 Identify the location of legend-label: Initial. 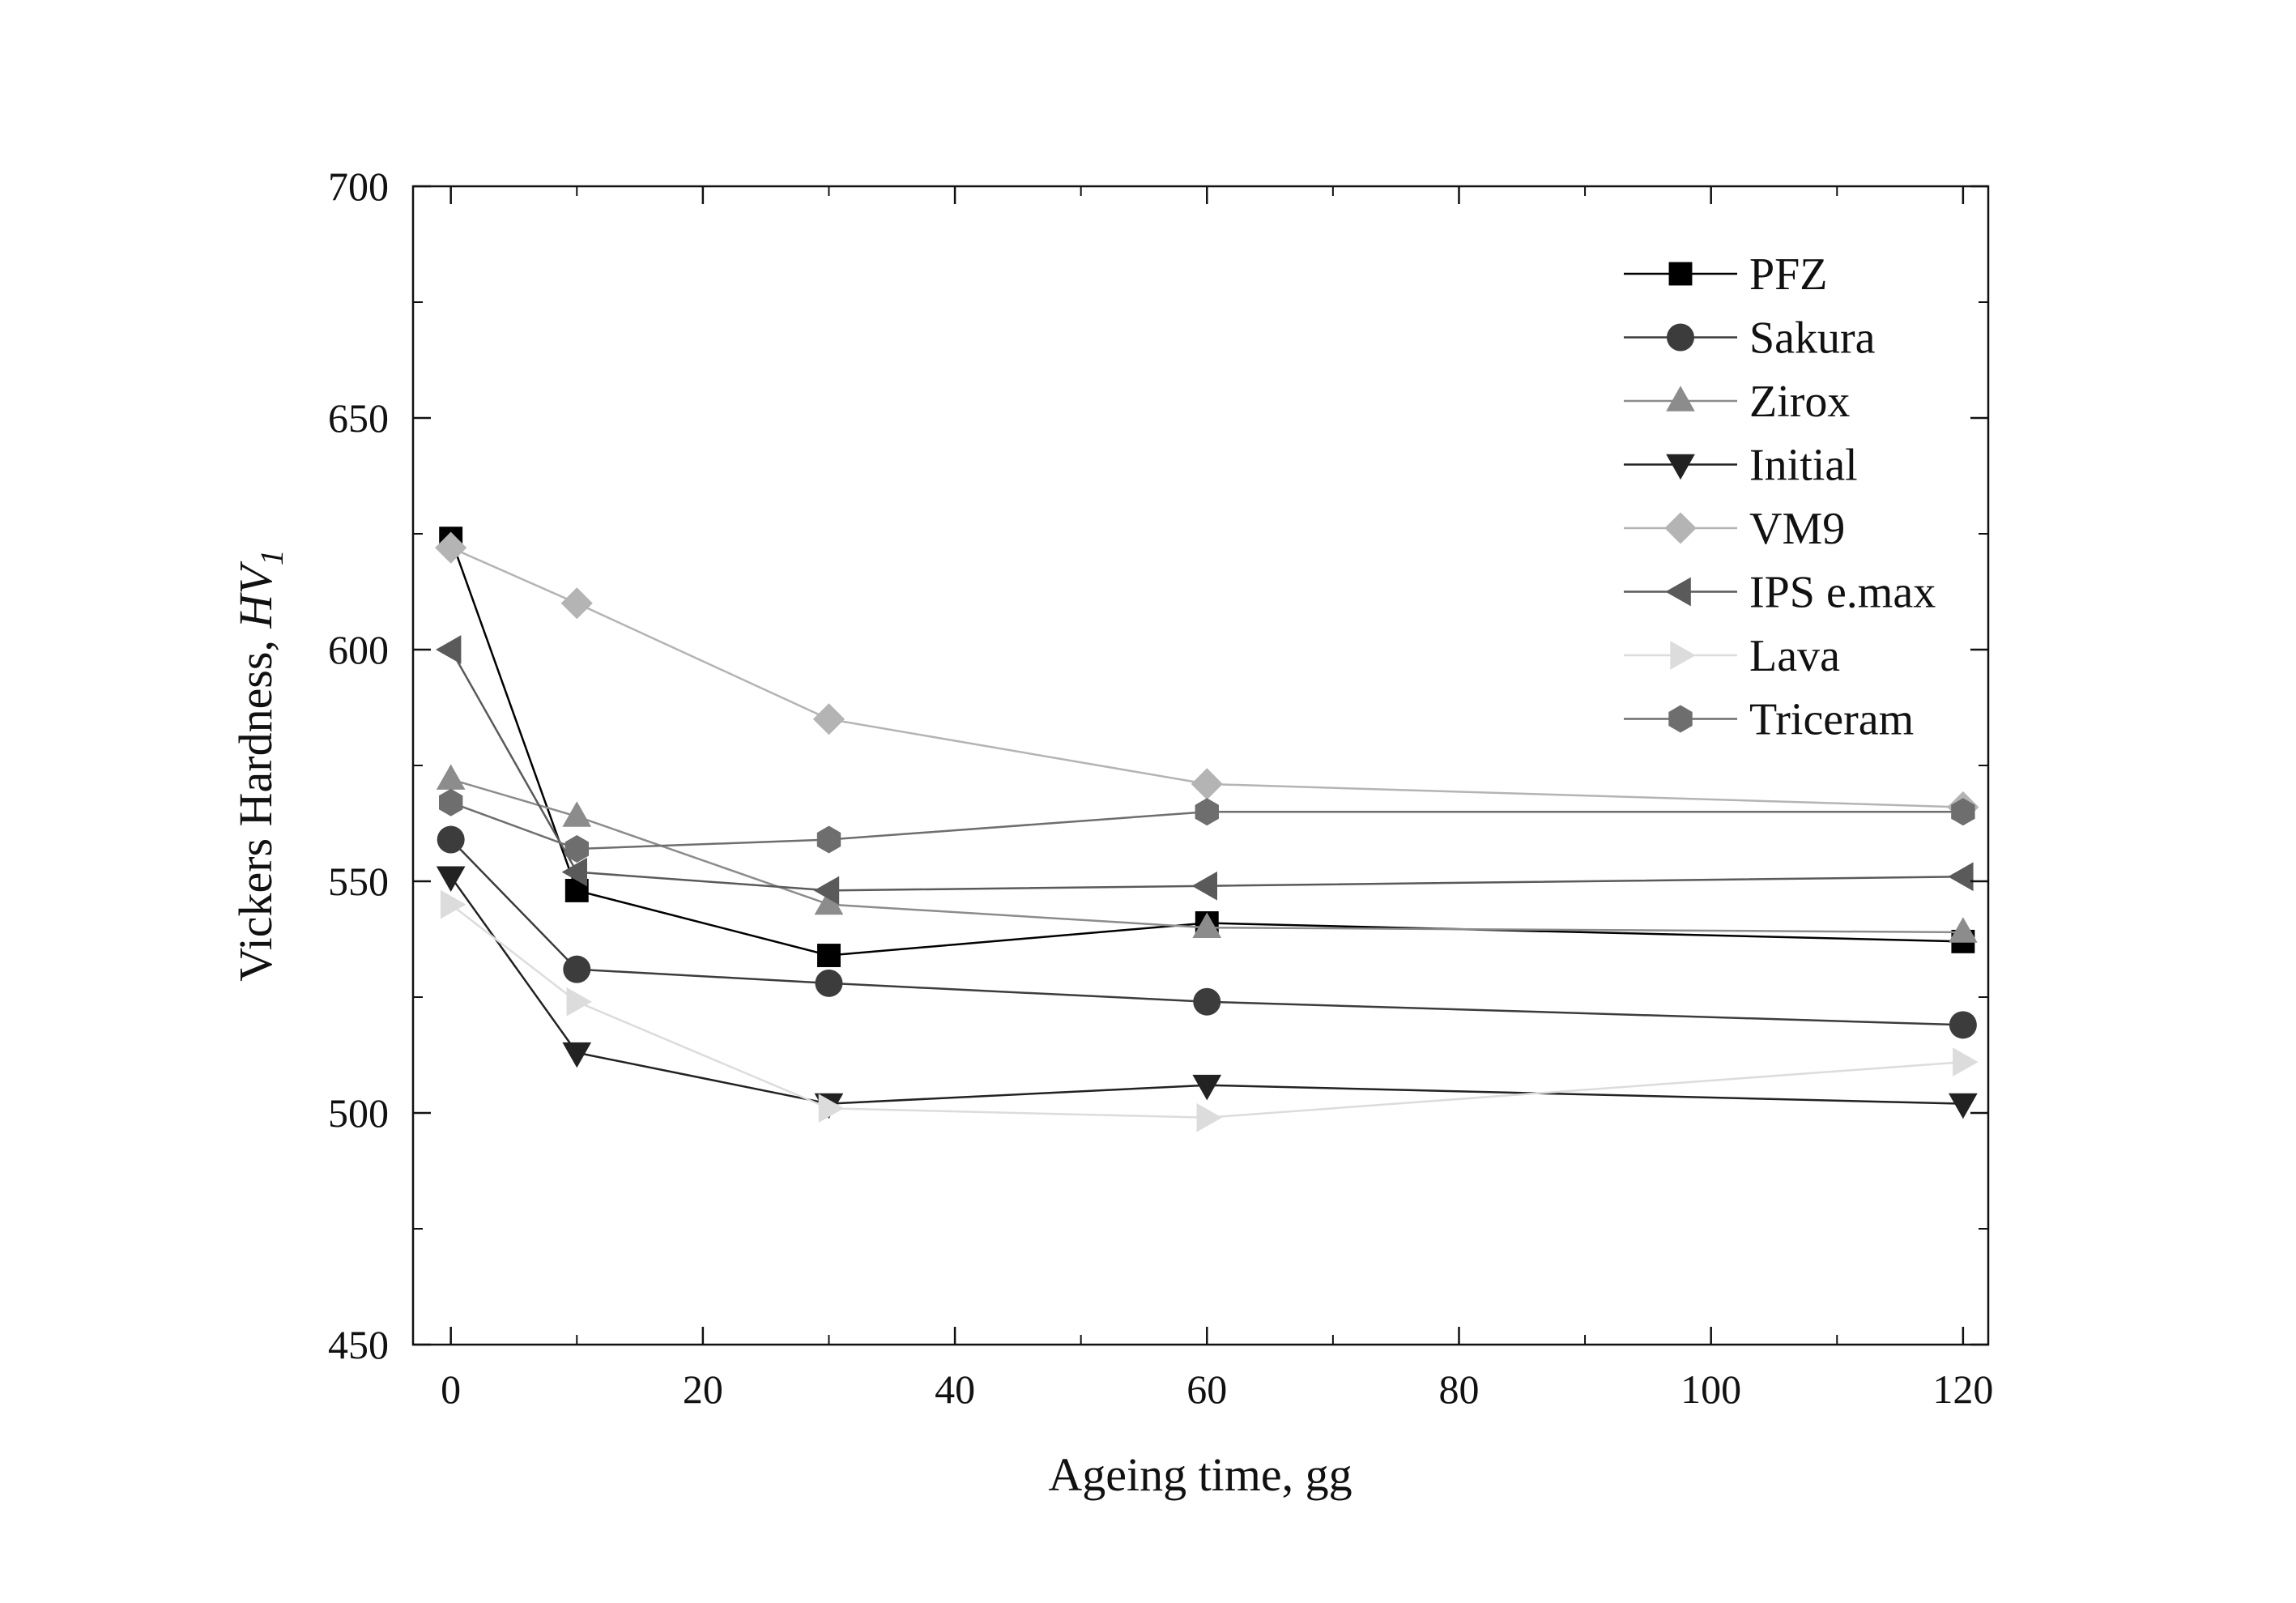
(1804, 466).